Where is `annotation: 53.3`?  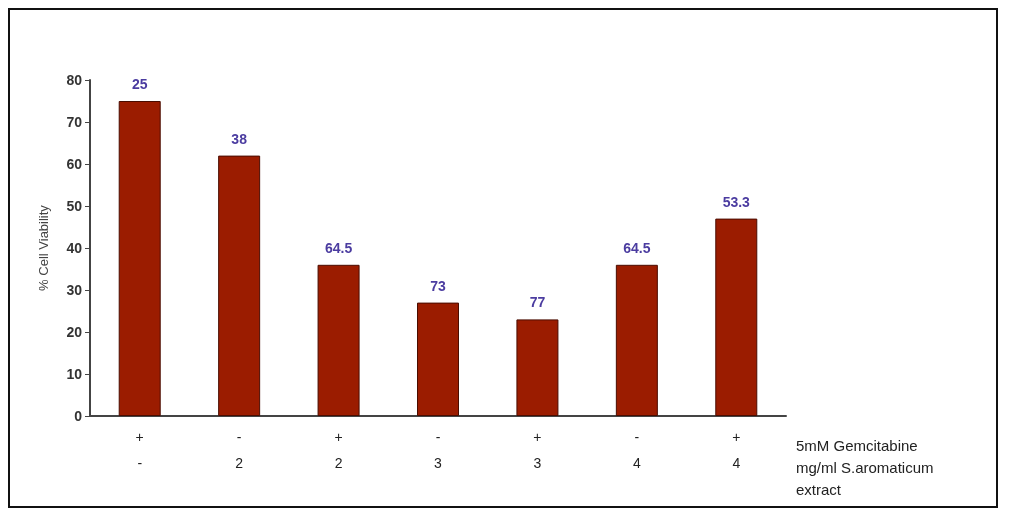
annotation: 53.3 is located at coordinates (736, 201).